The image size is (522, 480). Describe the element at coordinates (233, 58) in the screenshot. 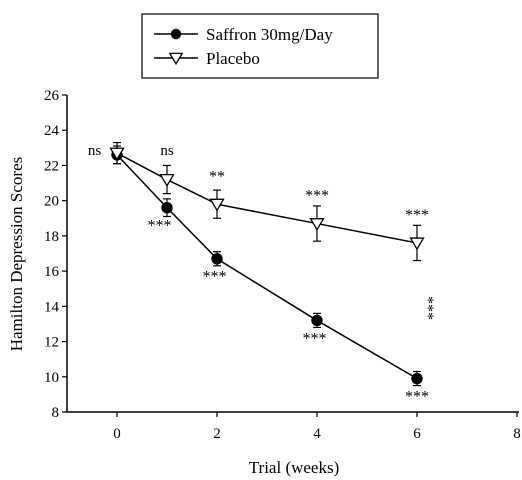

I see `legend-label-placebo: Placebo` at that location.